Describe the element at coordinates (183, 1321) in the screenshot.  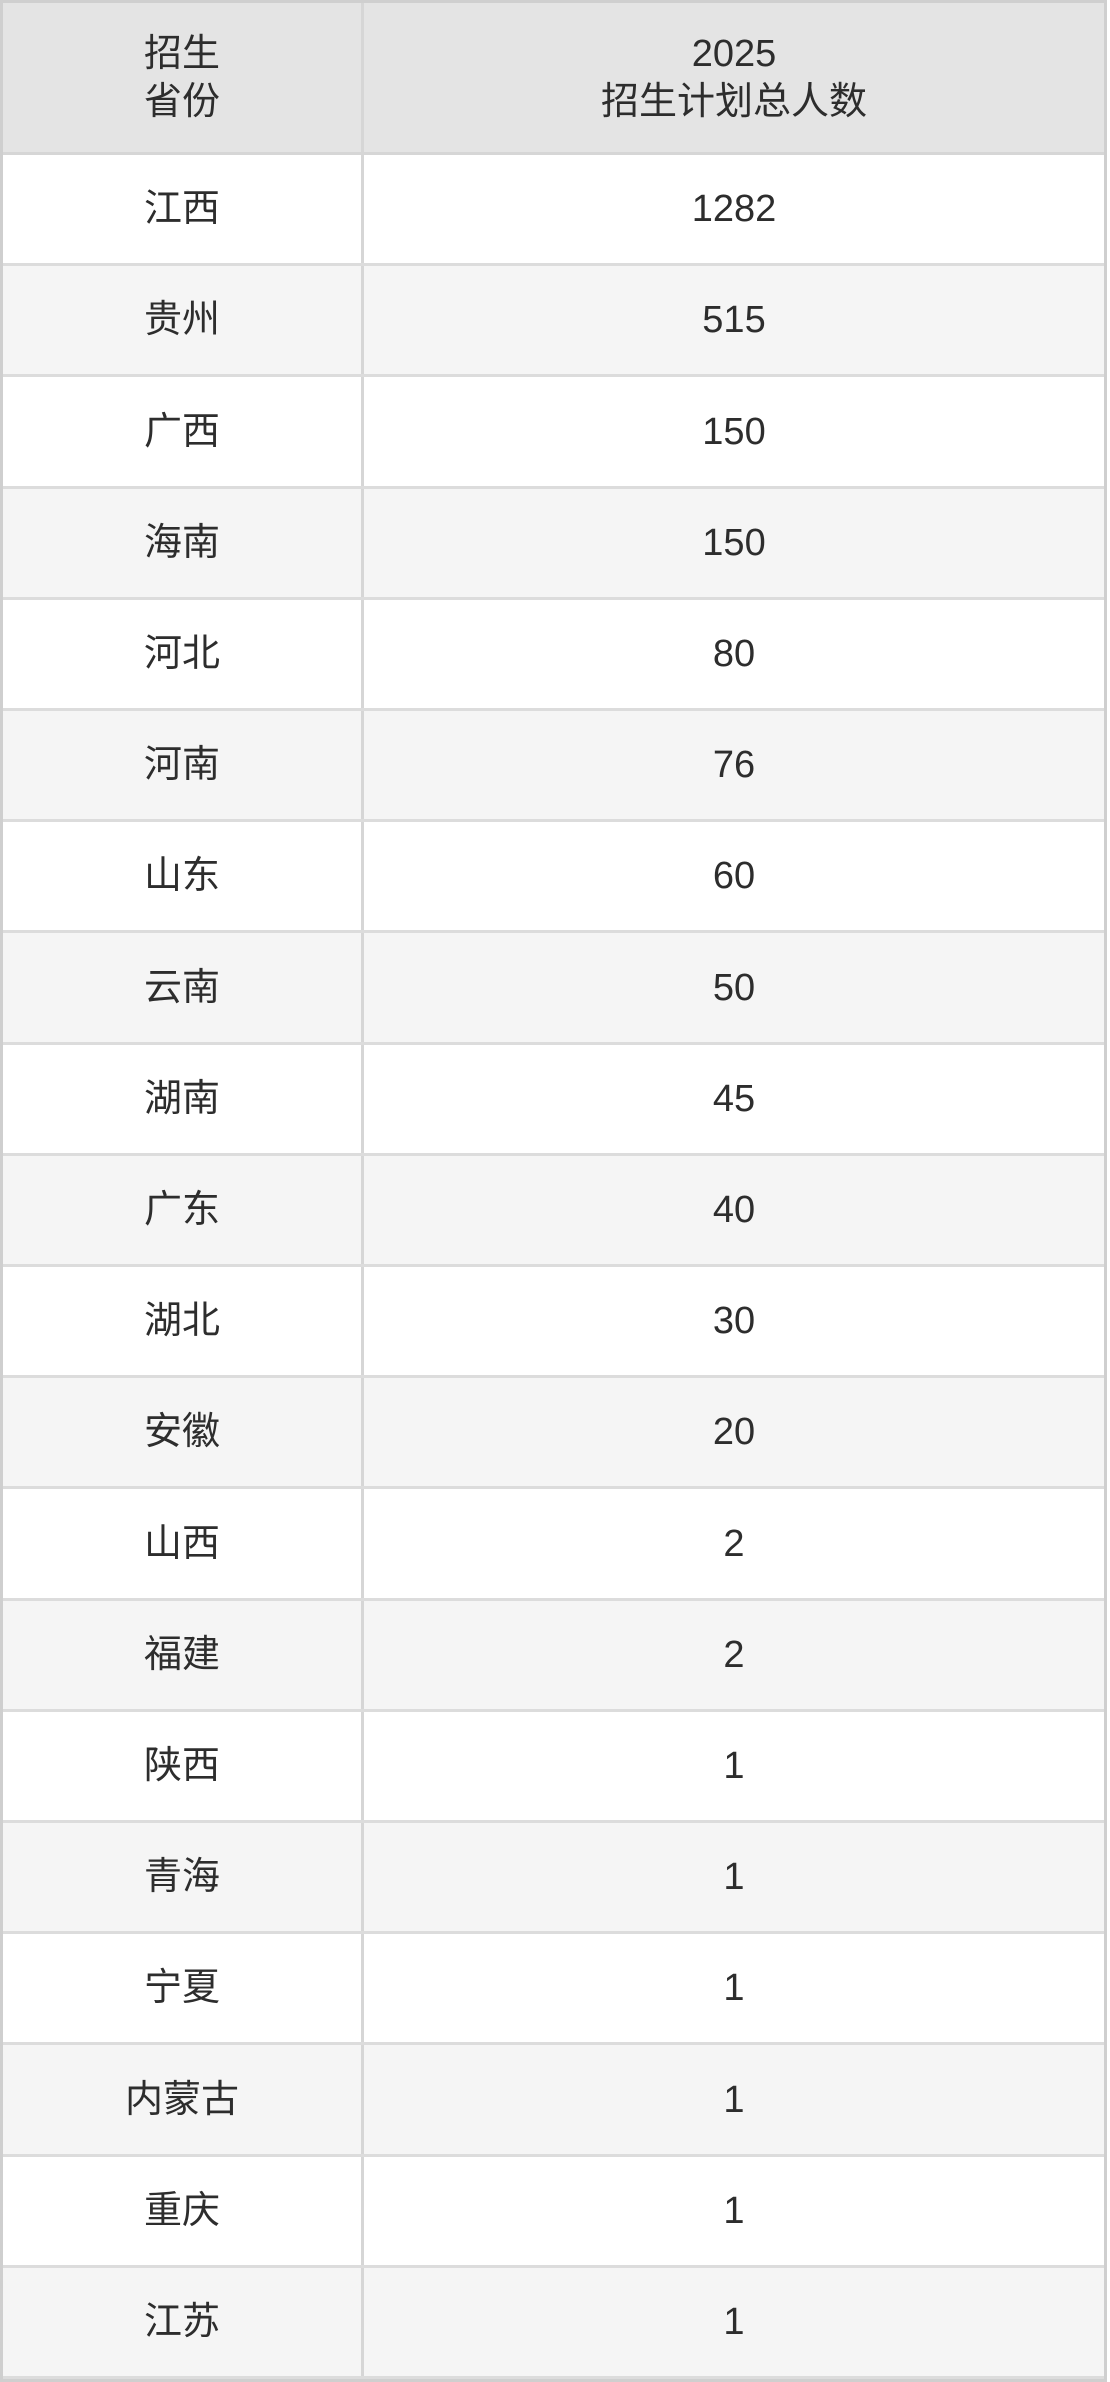
I see `province-cell: 湖北` at that location.